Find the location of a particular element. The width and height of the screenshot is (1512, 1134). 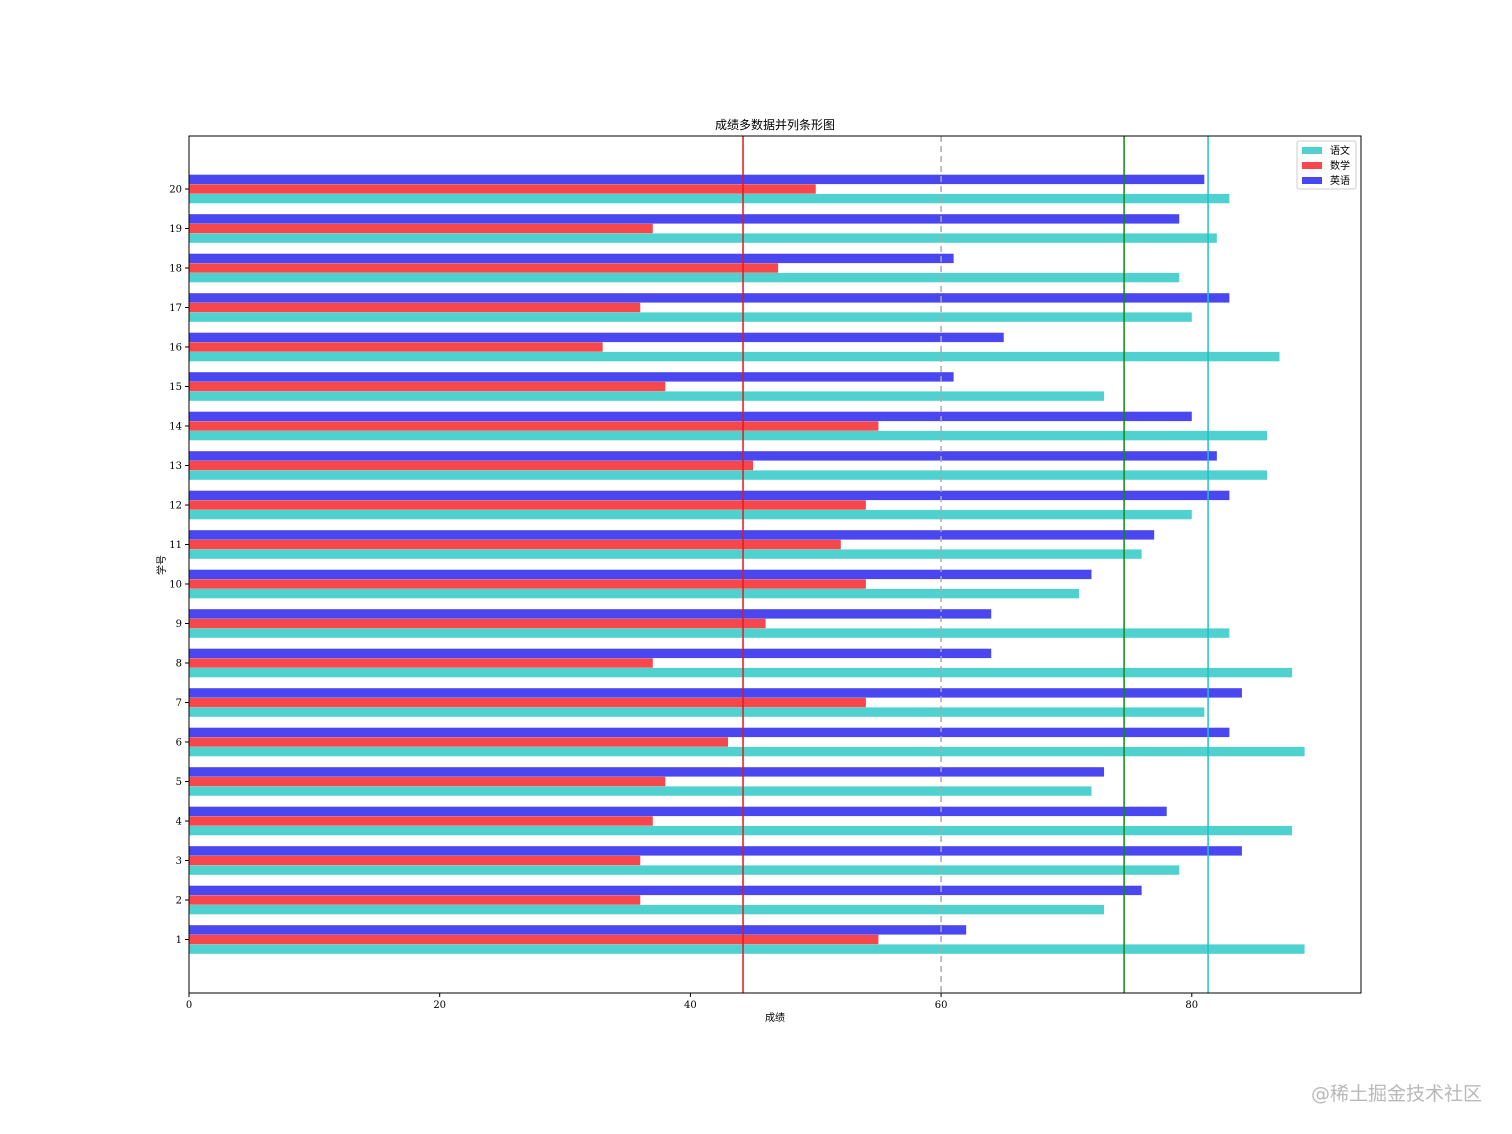

bar-语文-20 is located at coordinates (709, 198).